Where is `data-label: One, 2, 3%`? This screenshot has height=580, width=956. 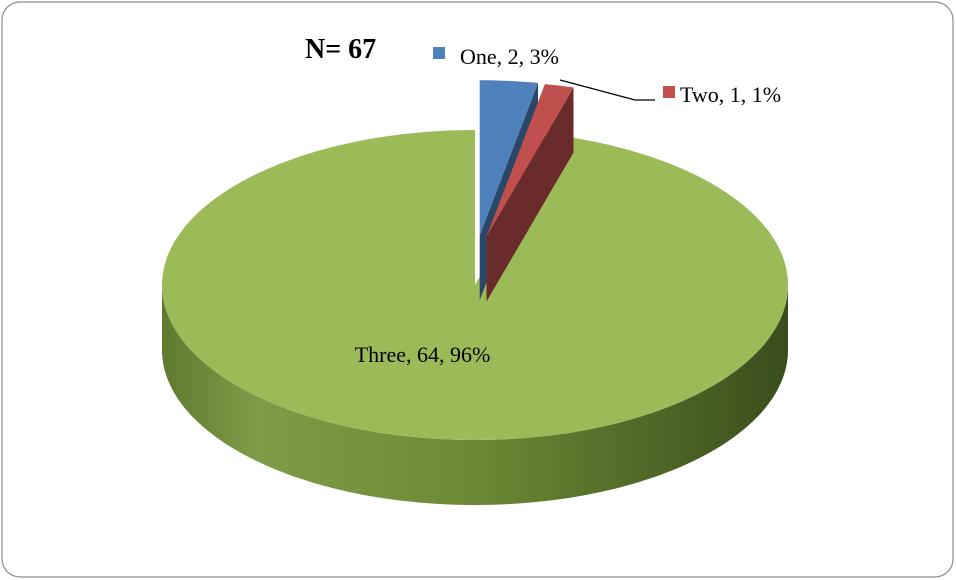
data-label: One, 2, 3% is located at coordinates (509, 56).